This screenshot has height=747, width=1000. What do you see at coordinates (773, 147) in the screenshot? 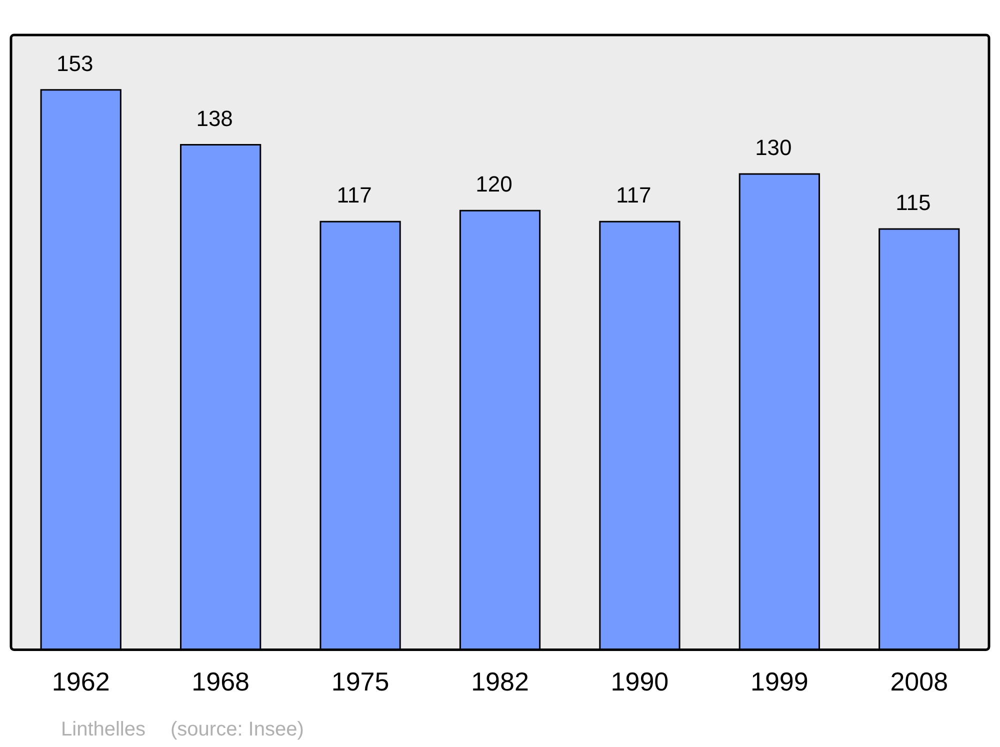
I see `data-label: 130` at bounding box center [773, 147].